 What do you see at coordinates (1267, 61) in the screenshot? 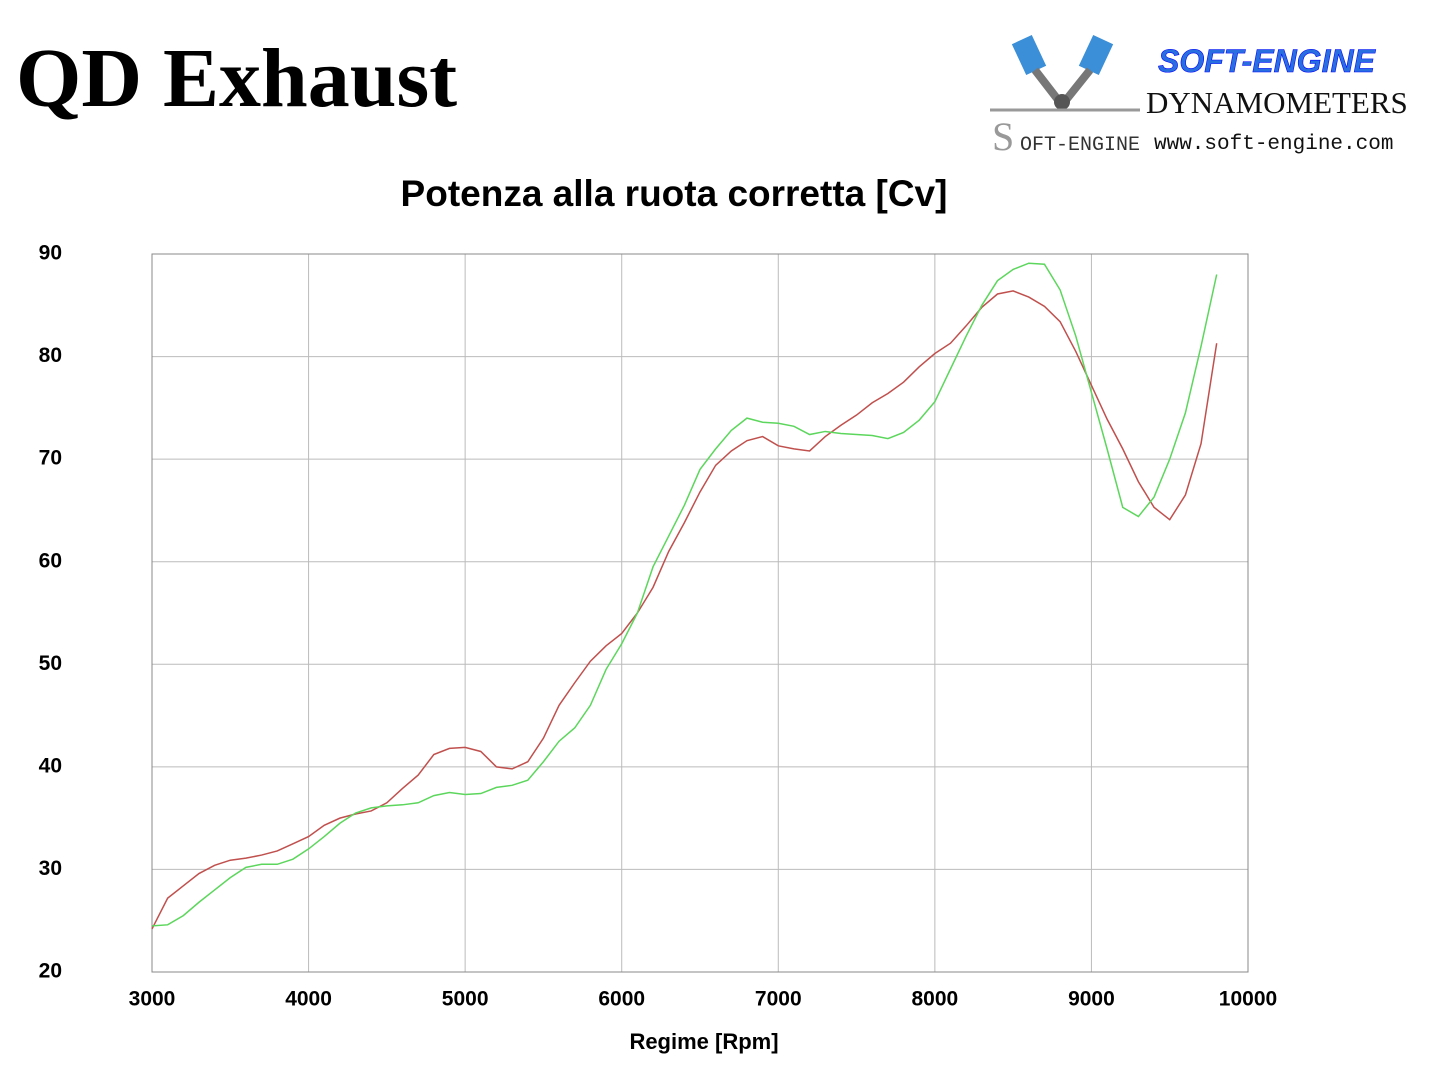
I see `logo-brand: SOFT-ENGINE` at bounding box center [1267, 61].